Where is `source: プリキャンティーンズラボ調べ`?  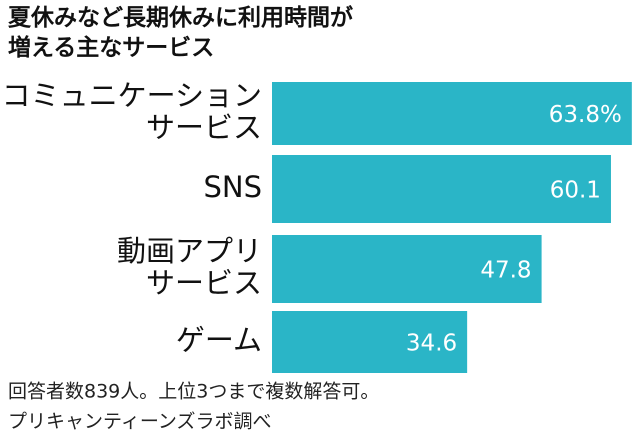
source: プリキャンティーンズラボ調べ is located at coordinates (140, 422).